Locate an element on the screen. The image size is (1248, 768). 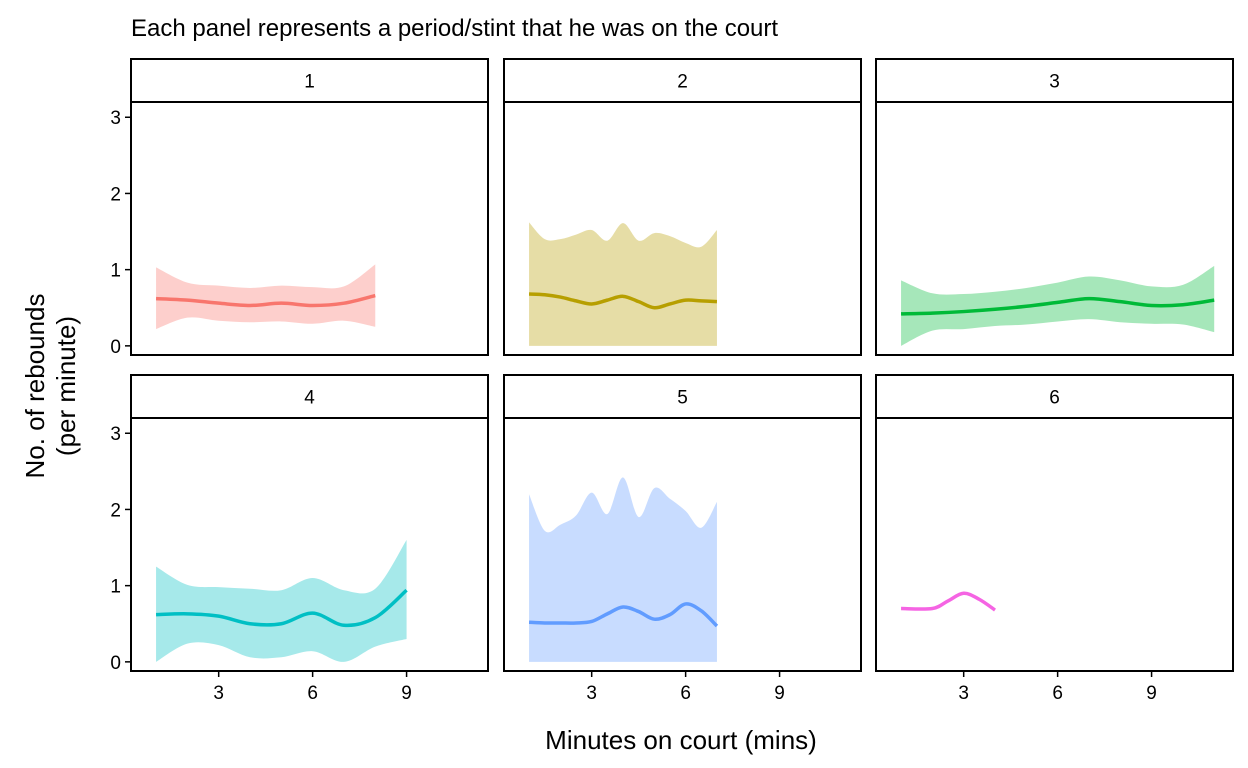
y-axis-title-line2: (per minute) is located at coordinates (66, 386).